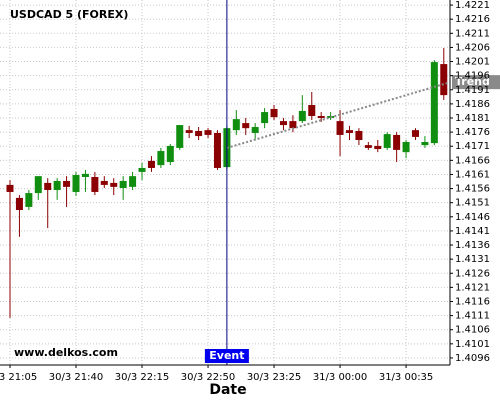 This screenshot has width=500, height=400. Describe the element at coordinates (69, 14) in the screenshot. I see `chart-title: USDCAD 5 (FOREX)` at that location.